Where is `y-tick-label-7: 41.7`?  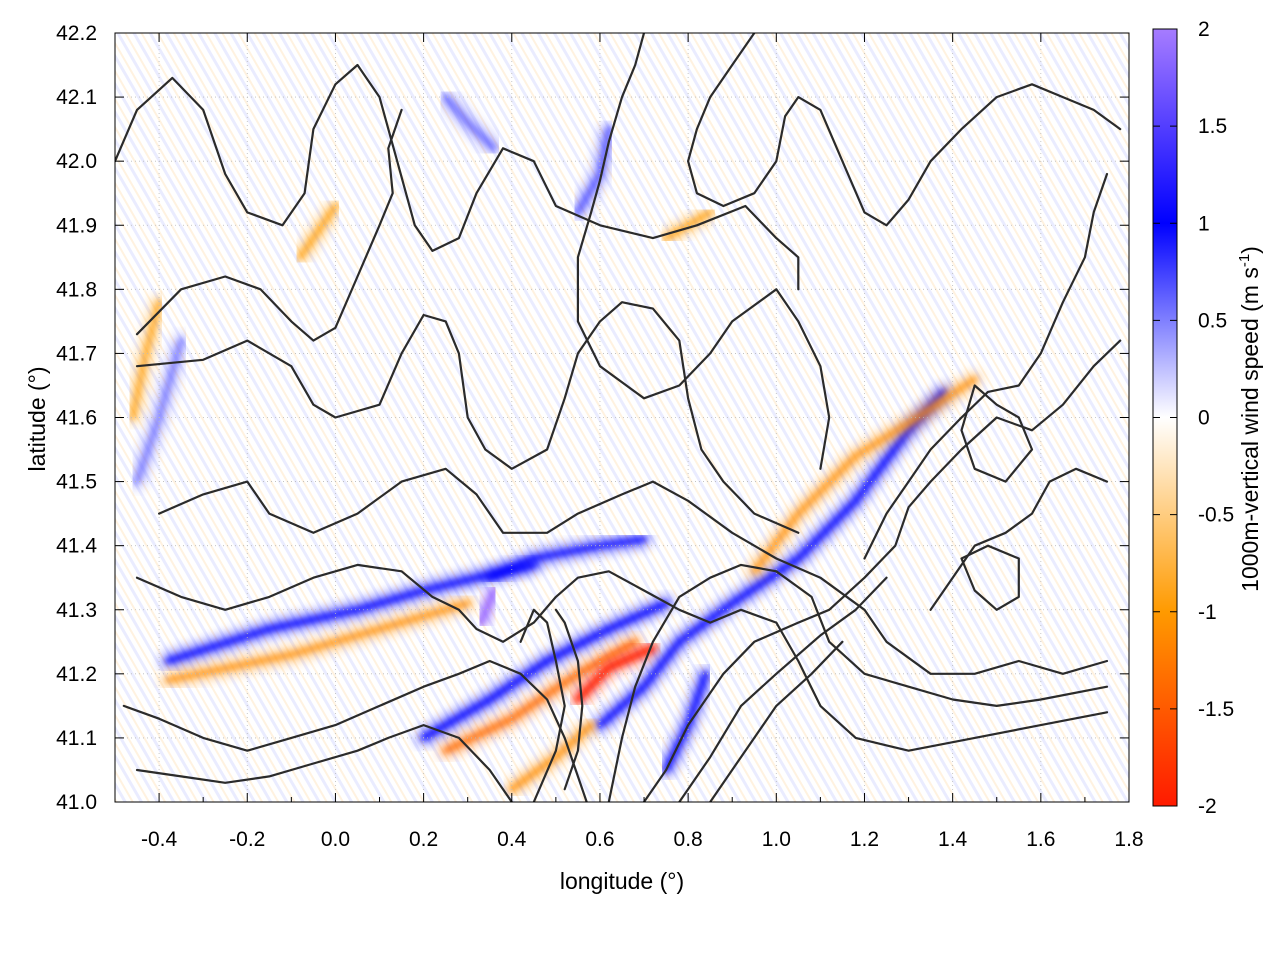
y-tick-label-7: 41.7 is located at coordinates (76, 353).